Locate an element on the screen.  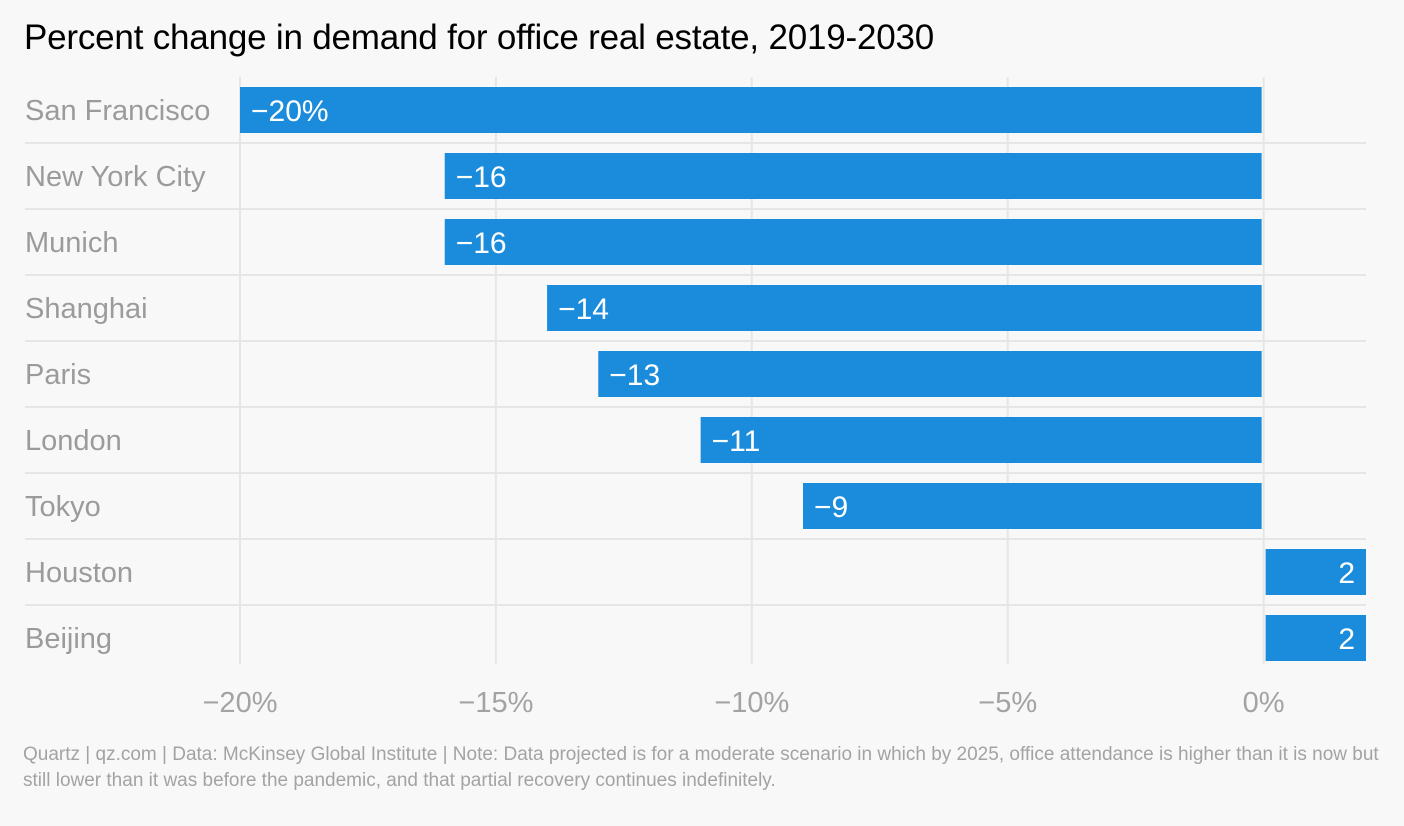
category-label: New York City is located at coordinates (115, 177).